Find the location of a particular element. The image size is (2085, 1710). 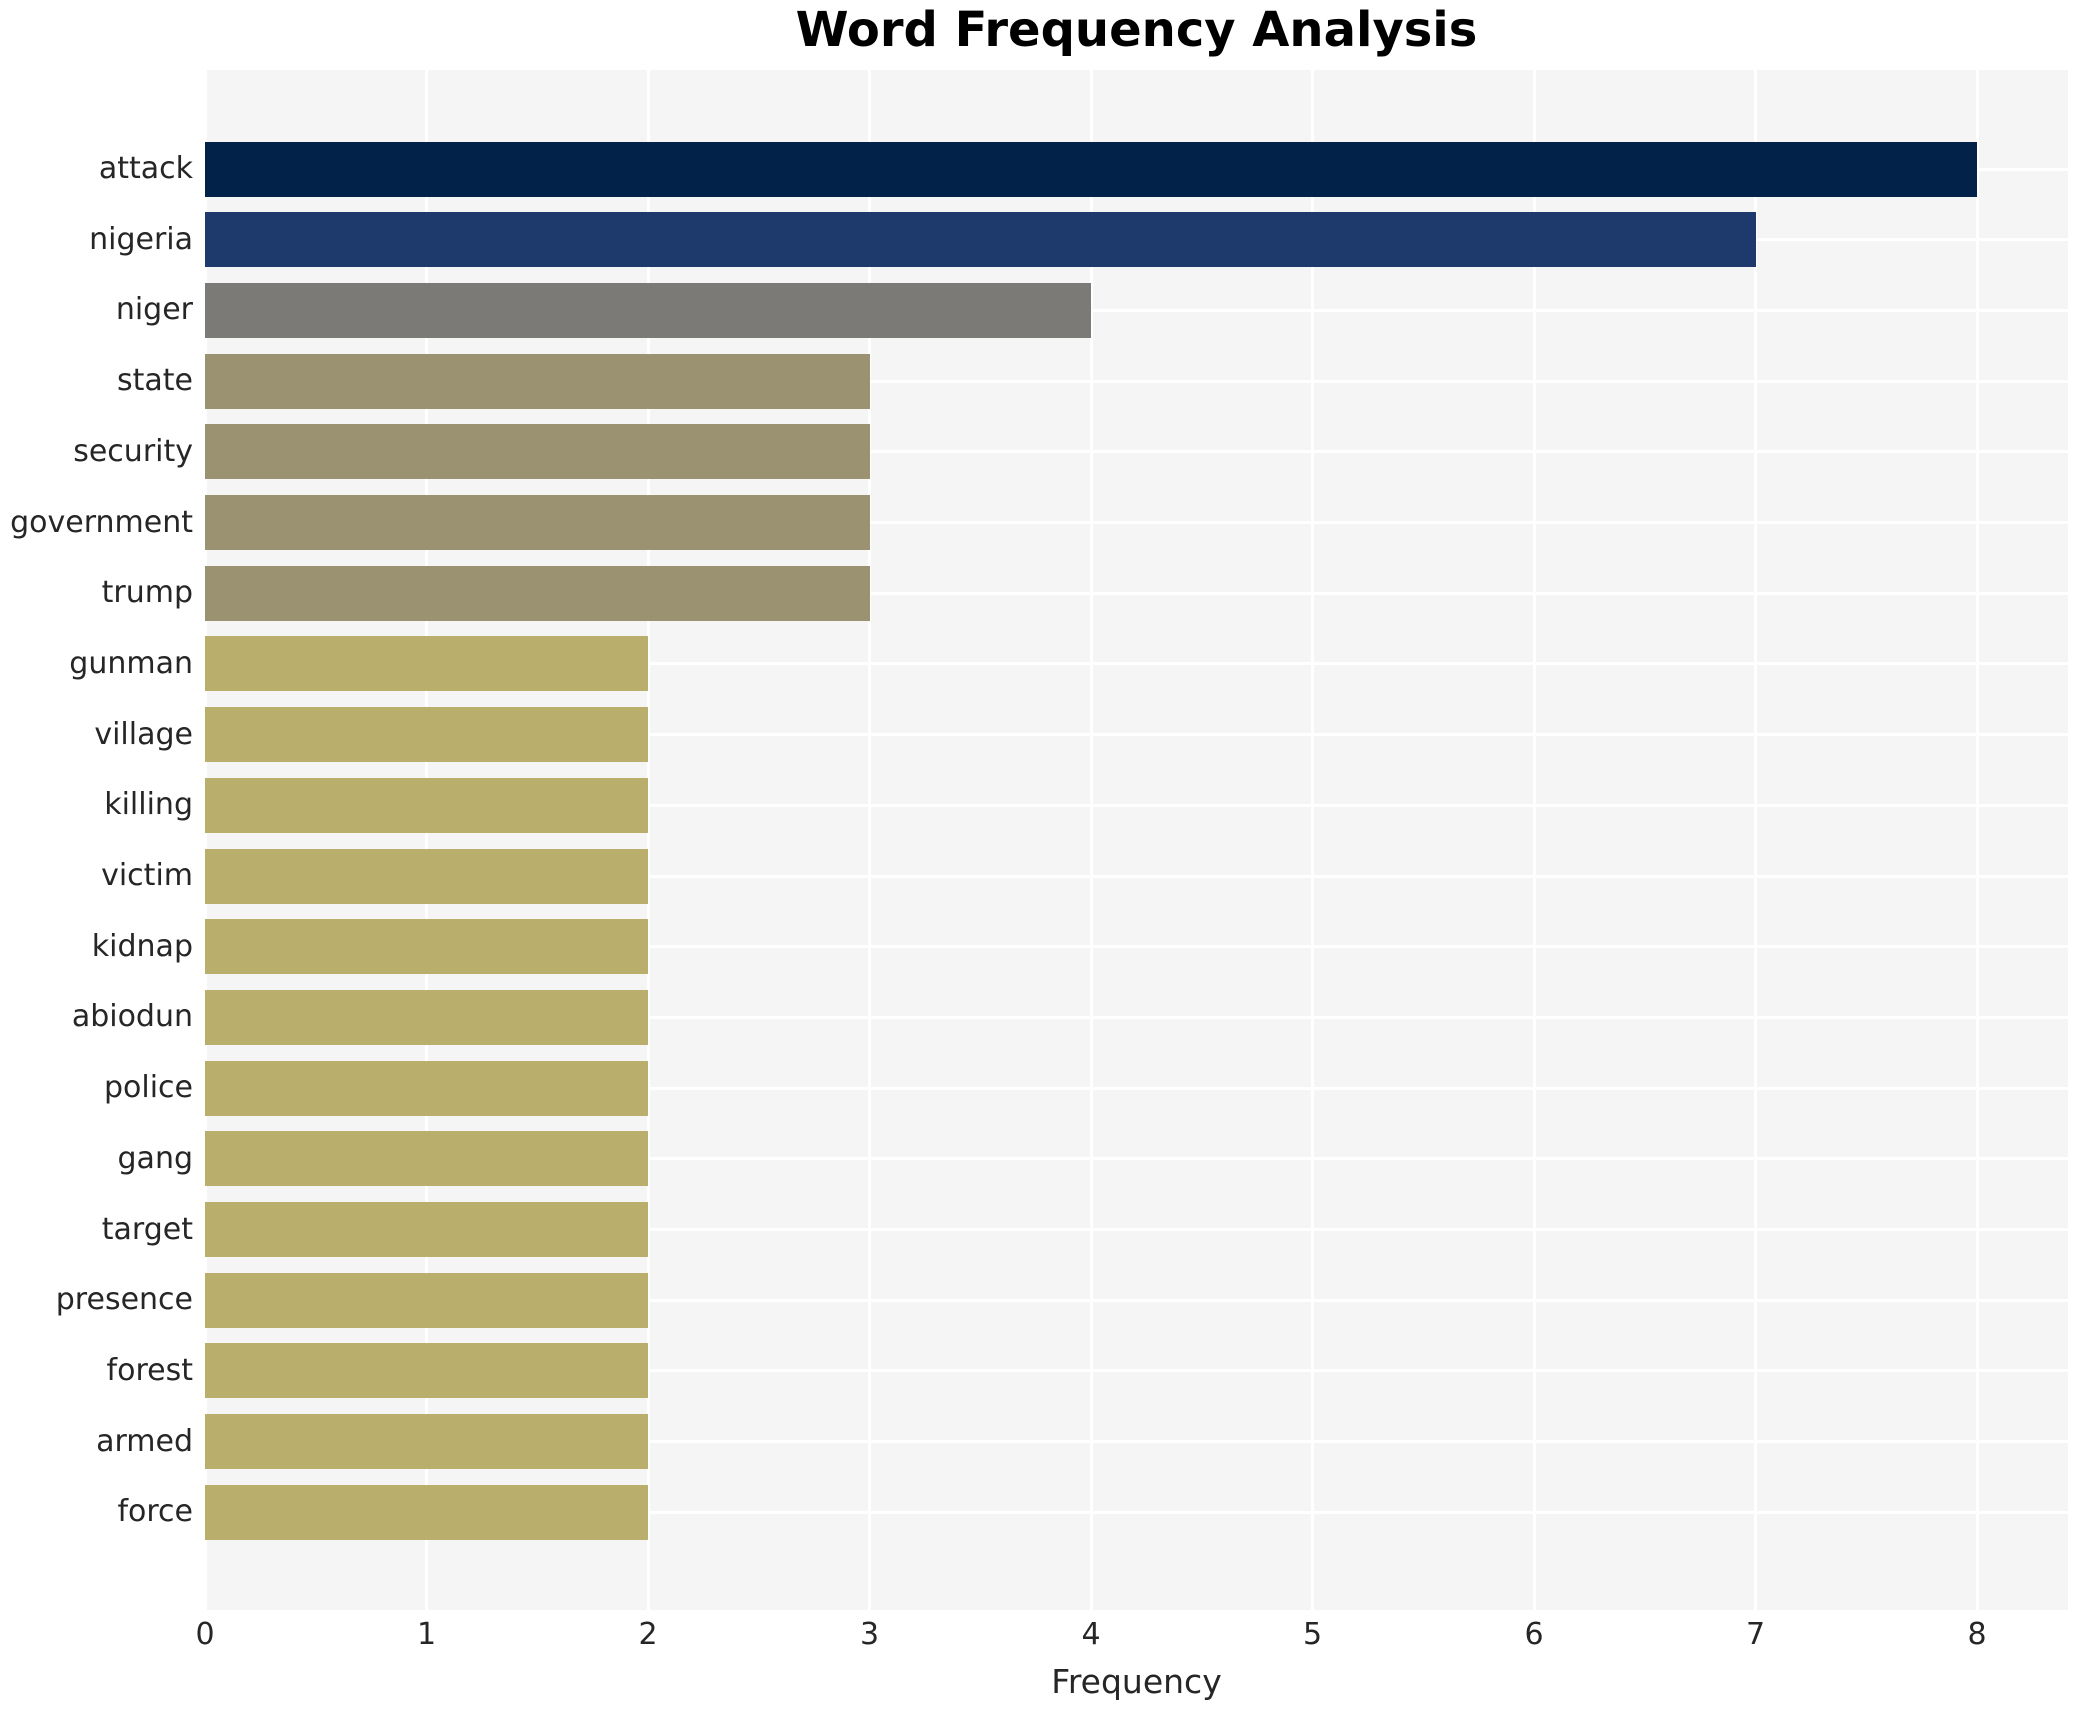

x-tick-label-7: 7 is located at coordinates (1755, 1634).